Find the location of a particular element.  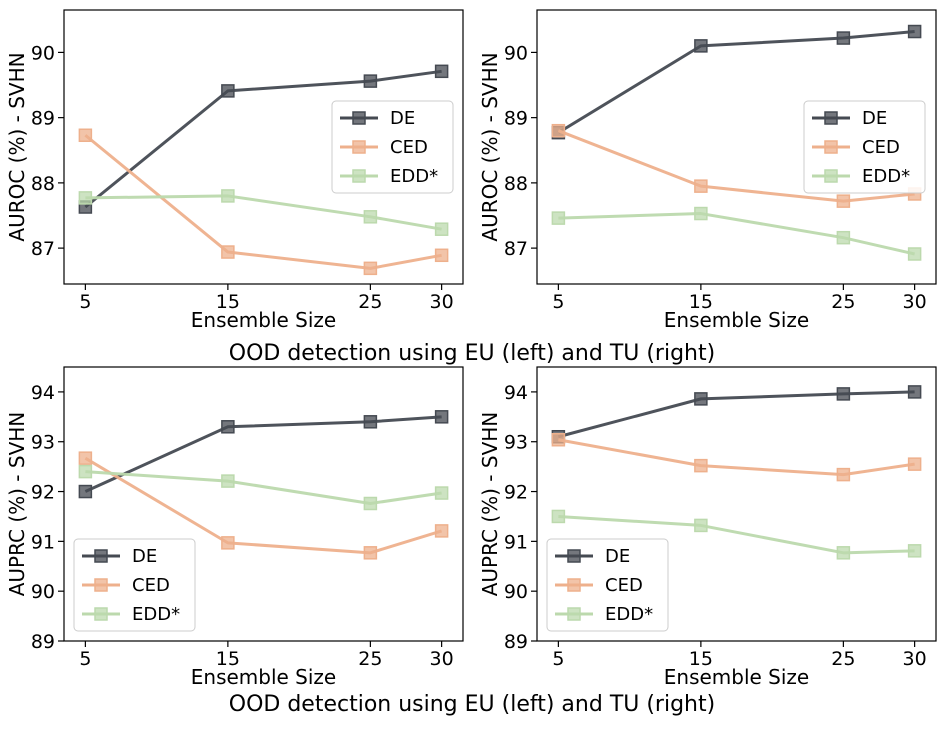

y-tick-label: 92 is located at coordinates (43, 493).